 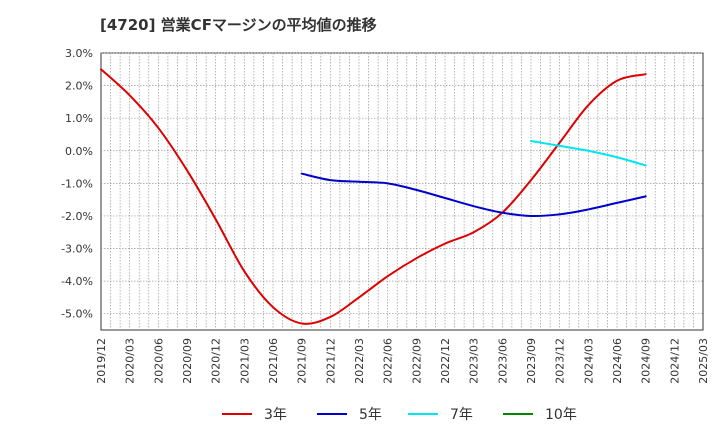 What do you see at coordinates (330, 361) in the screenshot?
I see `x-tick-label: 2021/12` at bounding box center [330, 361].